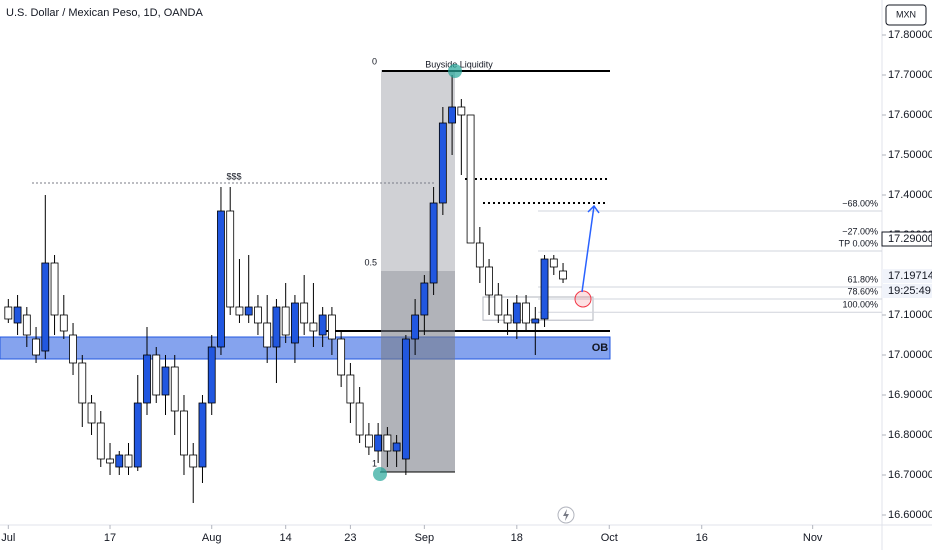 The height and width of the screenshot is (550, 932). I want to click on fib-extension-label: TP 0.00%, so click(858, 243).